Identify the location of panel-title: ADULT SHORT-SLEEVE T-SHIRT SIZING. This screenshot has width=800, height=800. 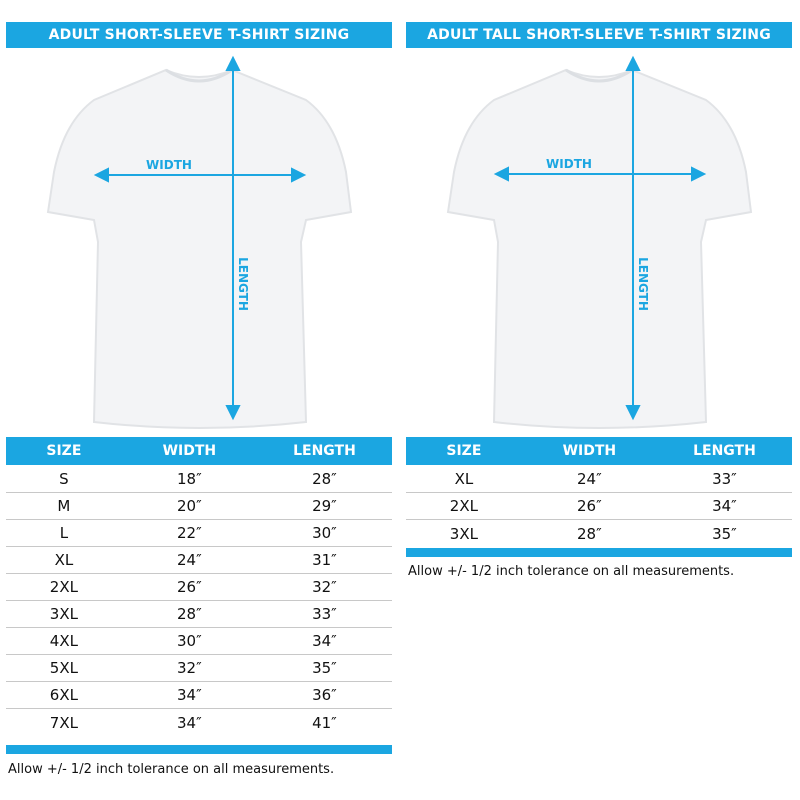
(199, 35).